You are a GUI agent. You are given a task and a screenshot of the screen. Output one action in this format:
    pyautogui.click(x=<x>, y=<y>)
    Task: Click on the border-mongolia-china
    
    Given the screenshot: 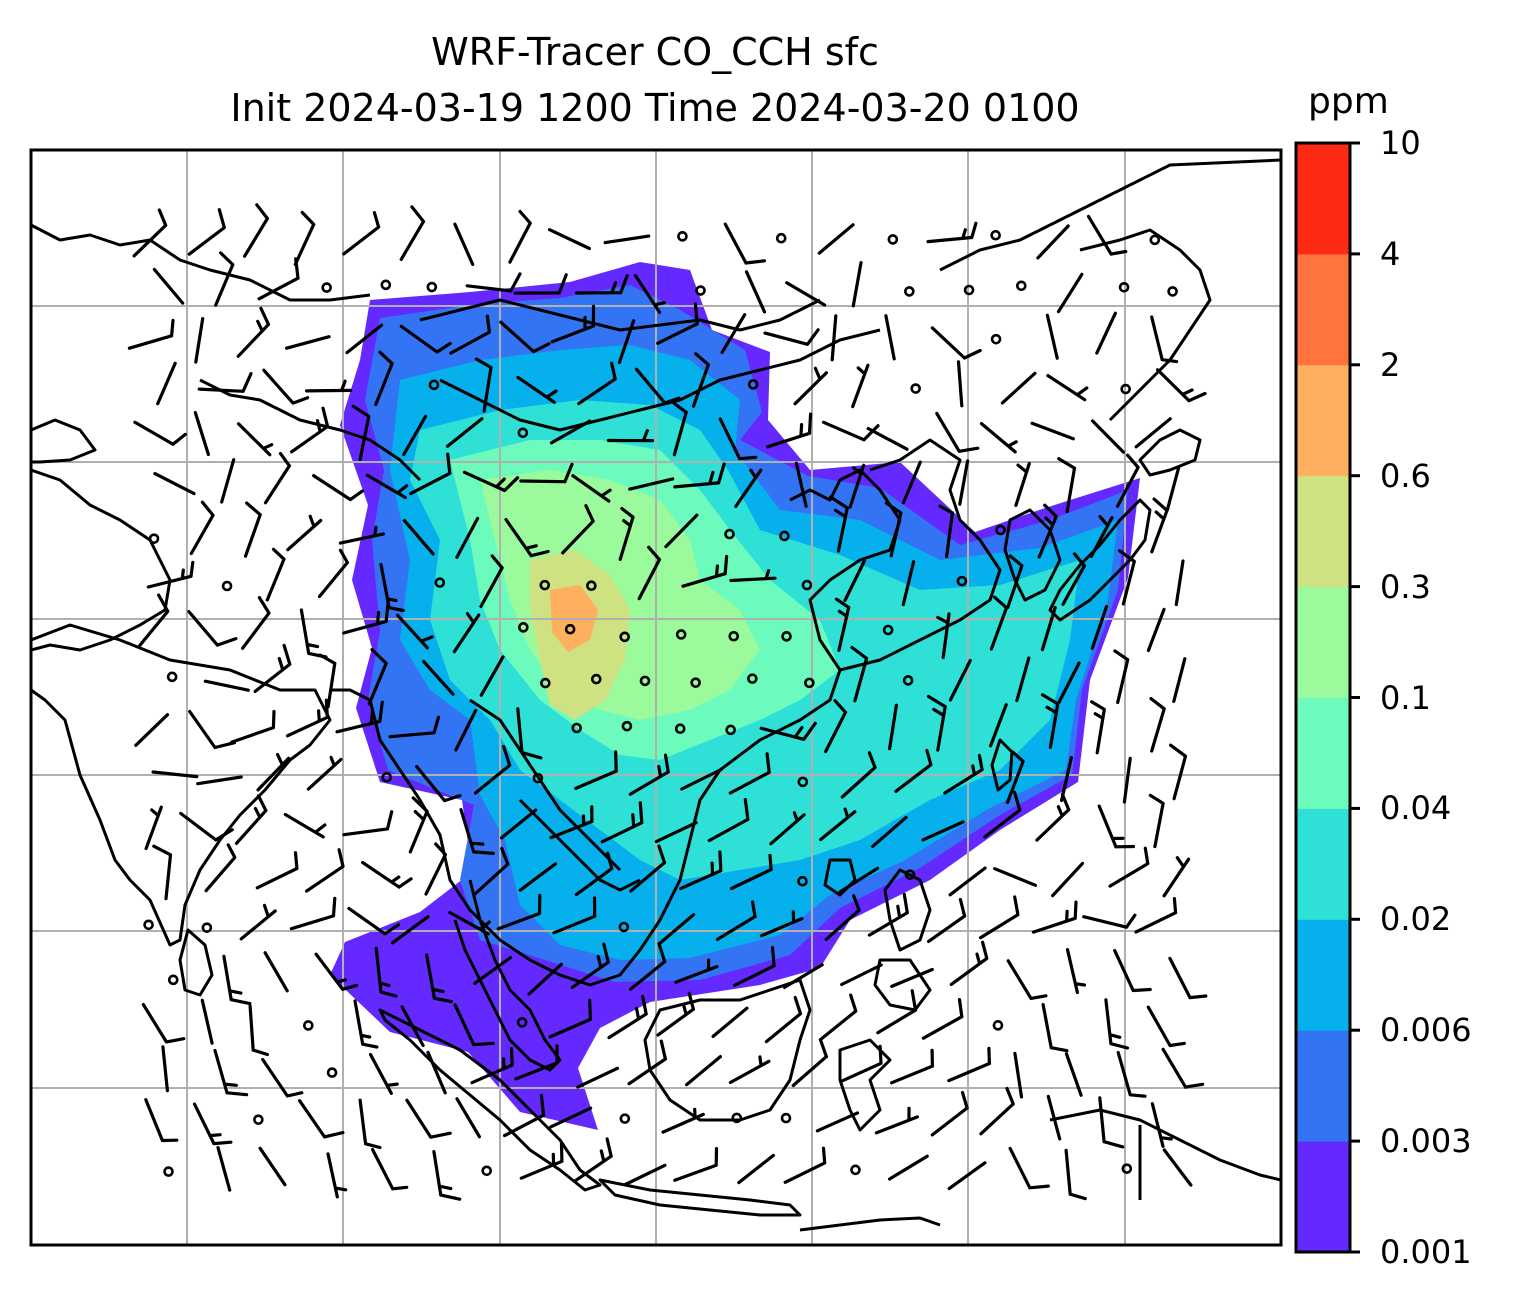 What is the action you would take?
    pyautogui.click(x=660, y=380)
    